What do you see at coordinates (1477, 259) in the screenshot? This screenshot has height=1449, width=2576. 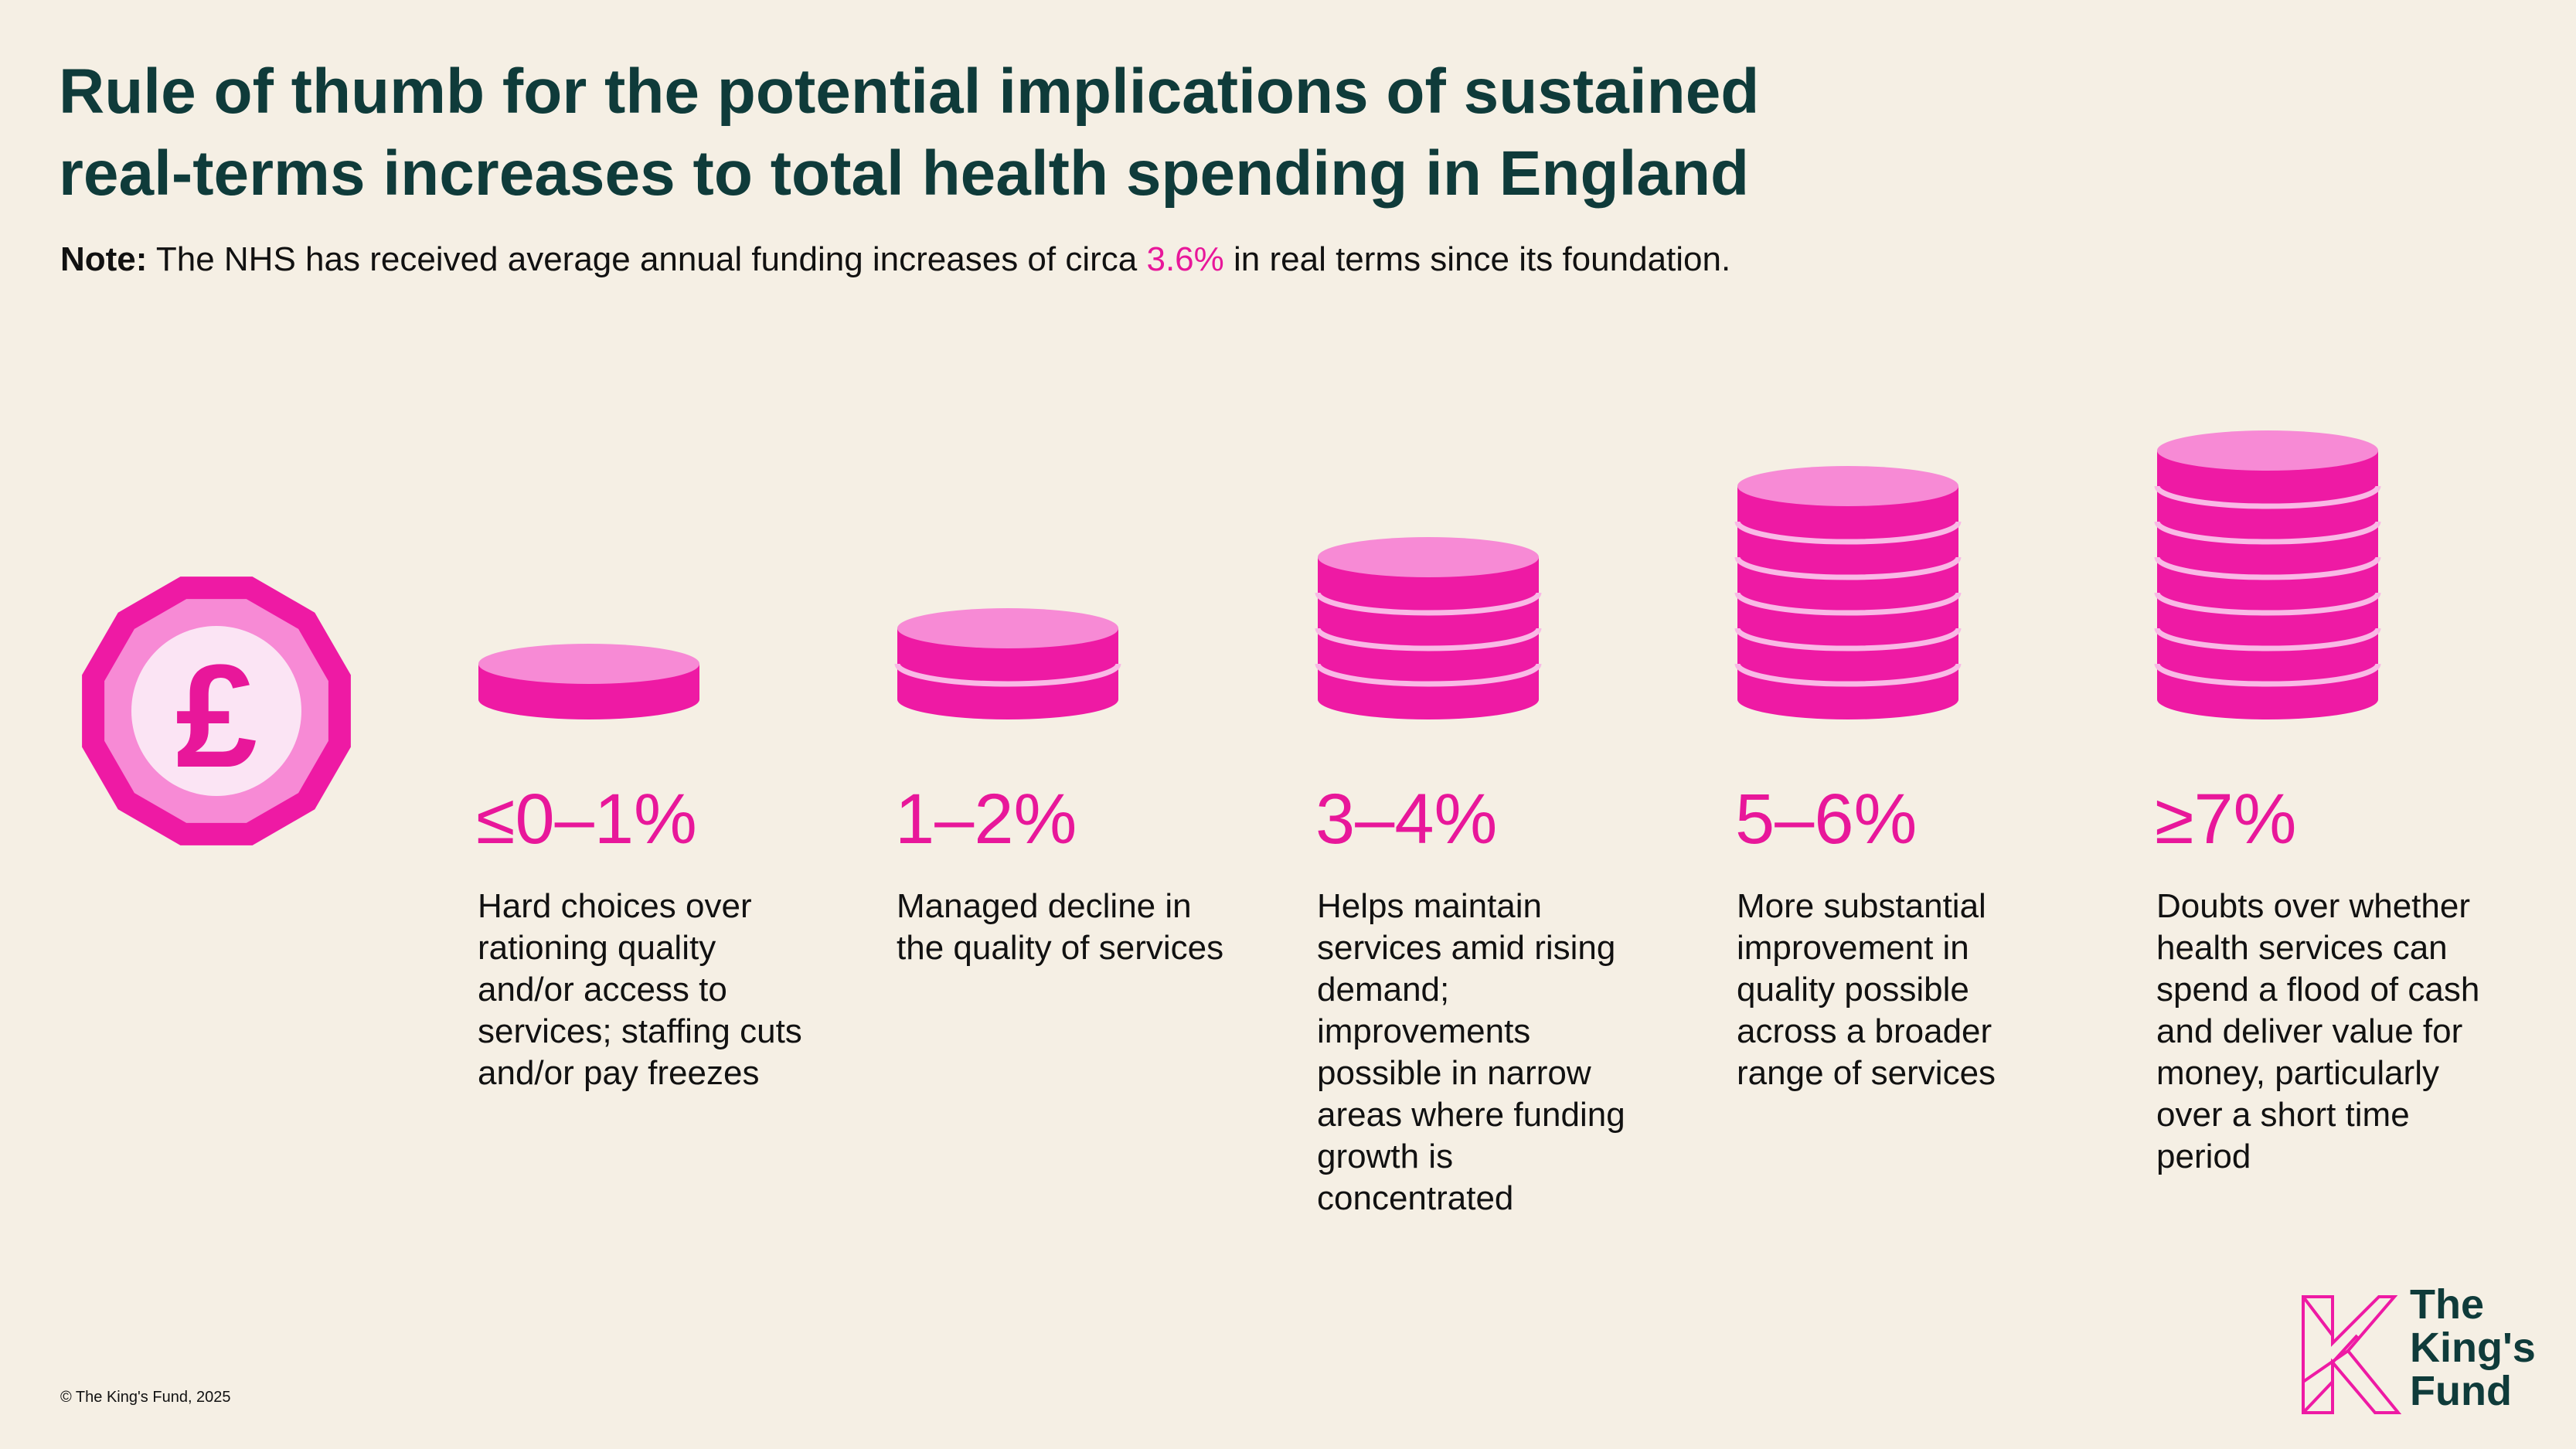 I see `note-text-after: in real terms since its foundation.` at bounding box center [1477, 259].